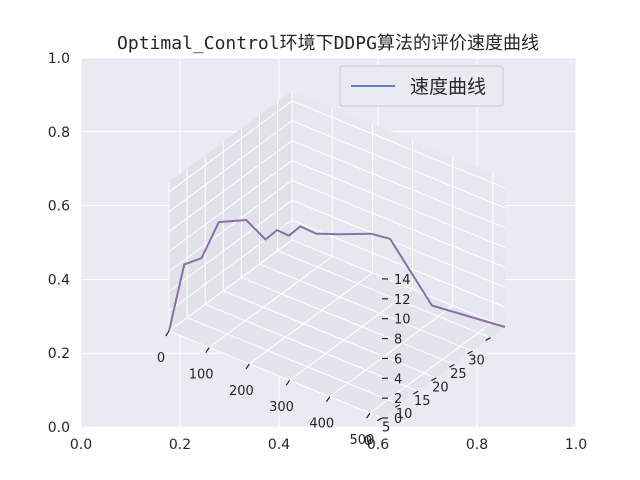  Describe the element at coordinates (477, 445) in the screenshot. I see `outer-x-tick-label: 0.8` at that location.